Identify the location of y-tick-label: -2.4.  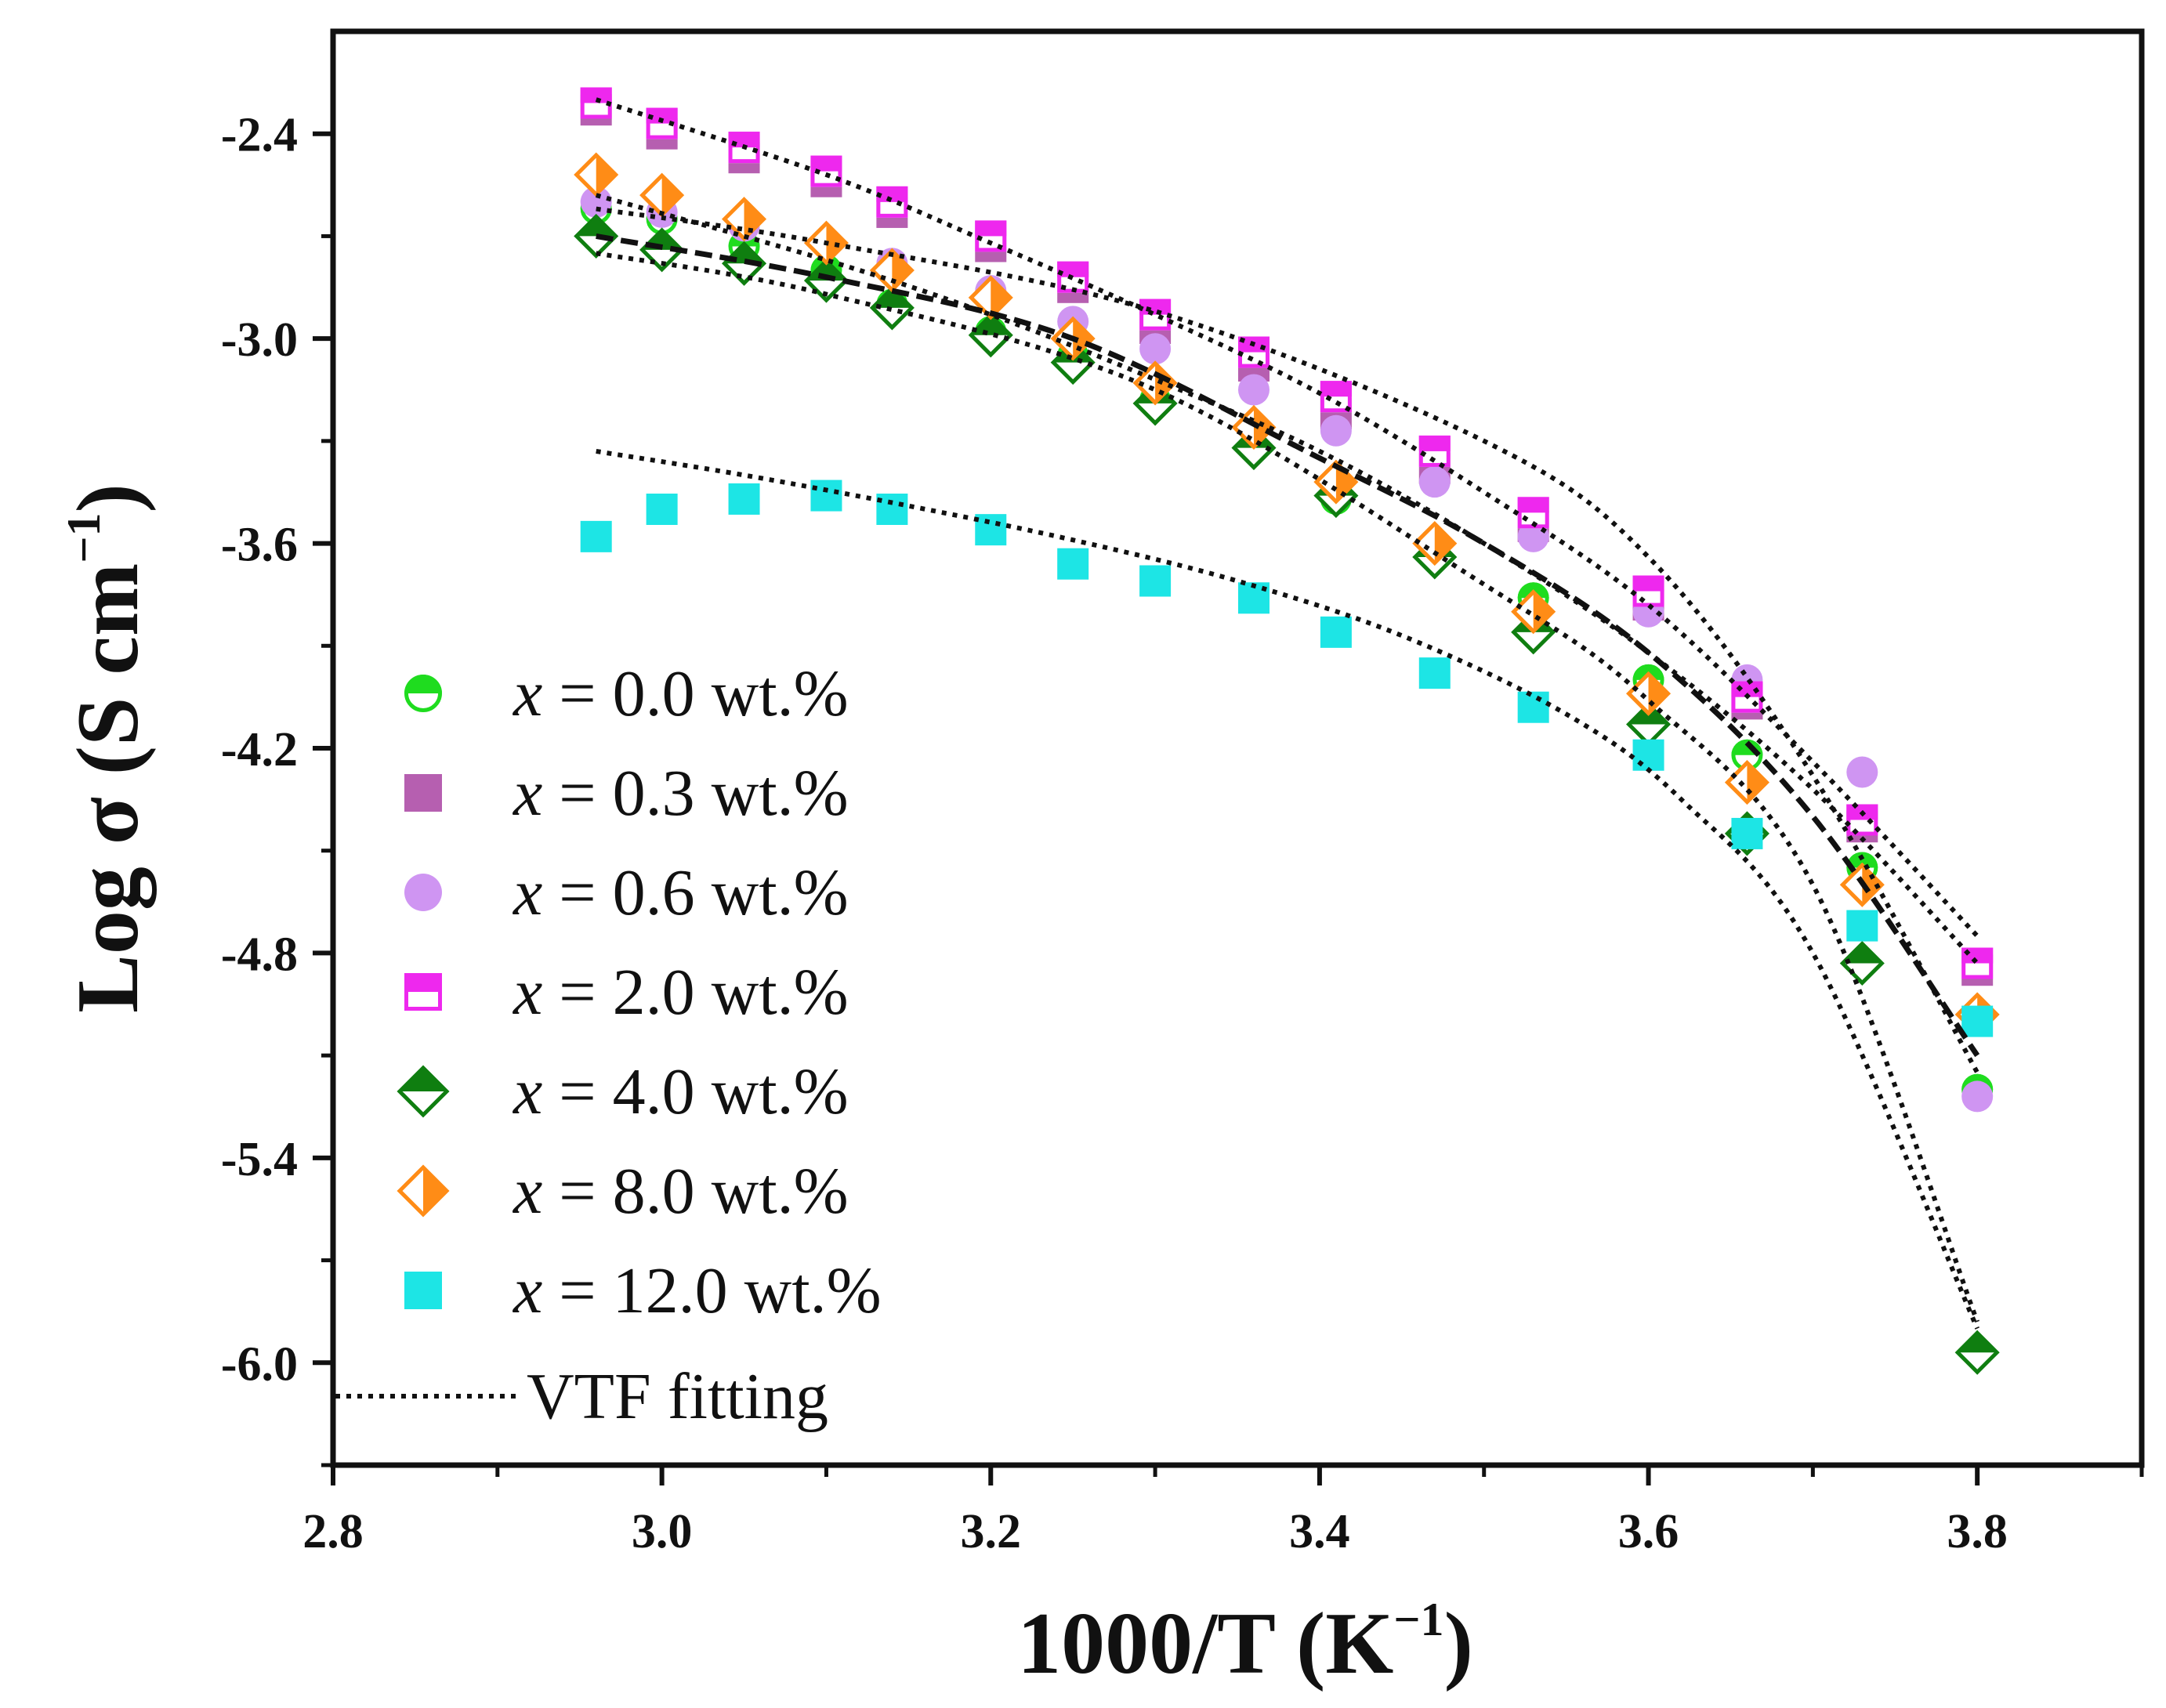
(259, 136).